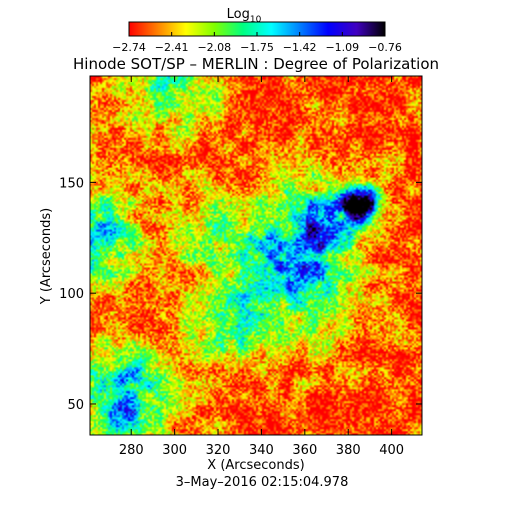  Describe the element at coordinates (255, 465) in the screenshot. I see `x-axis-label: X (Arcseconds)` at that location.